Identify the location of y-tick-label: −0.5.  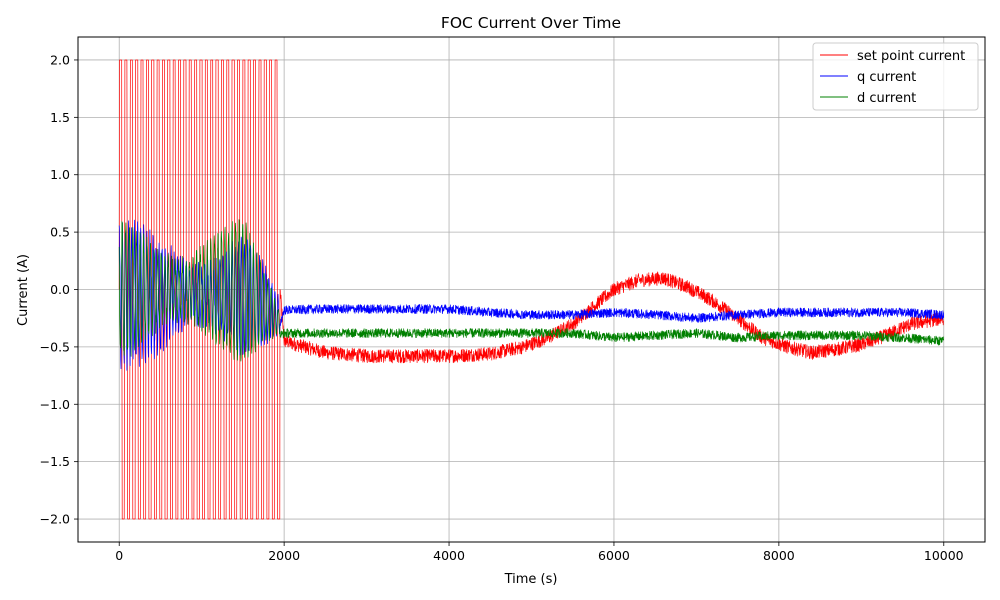
(55, 346).